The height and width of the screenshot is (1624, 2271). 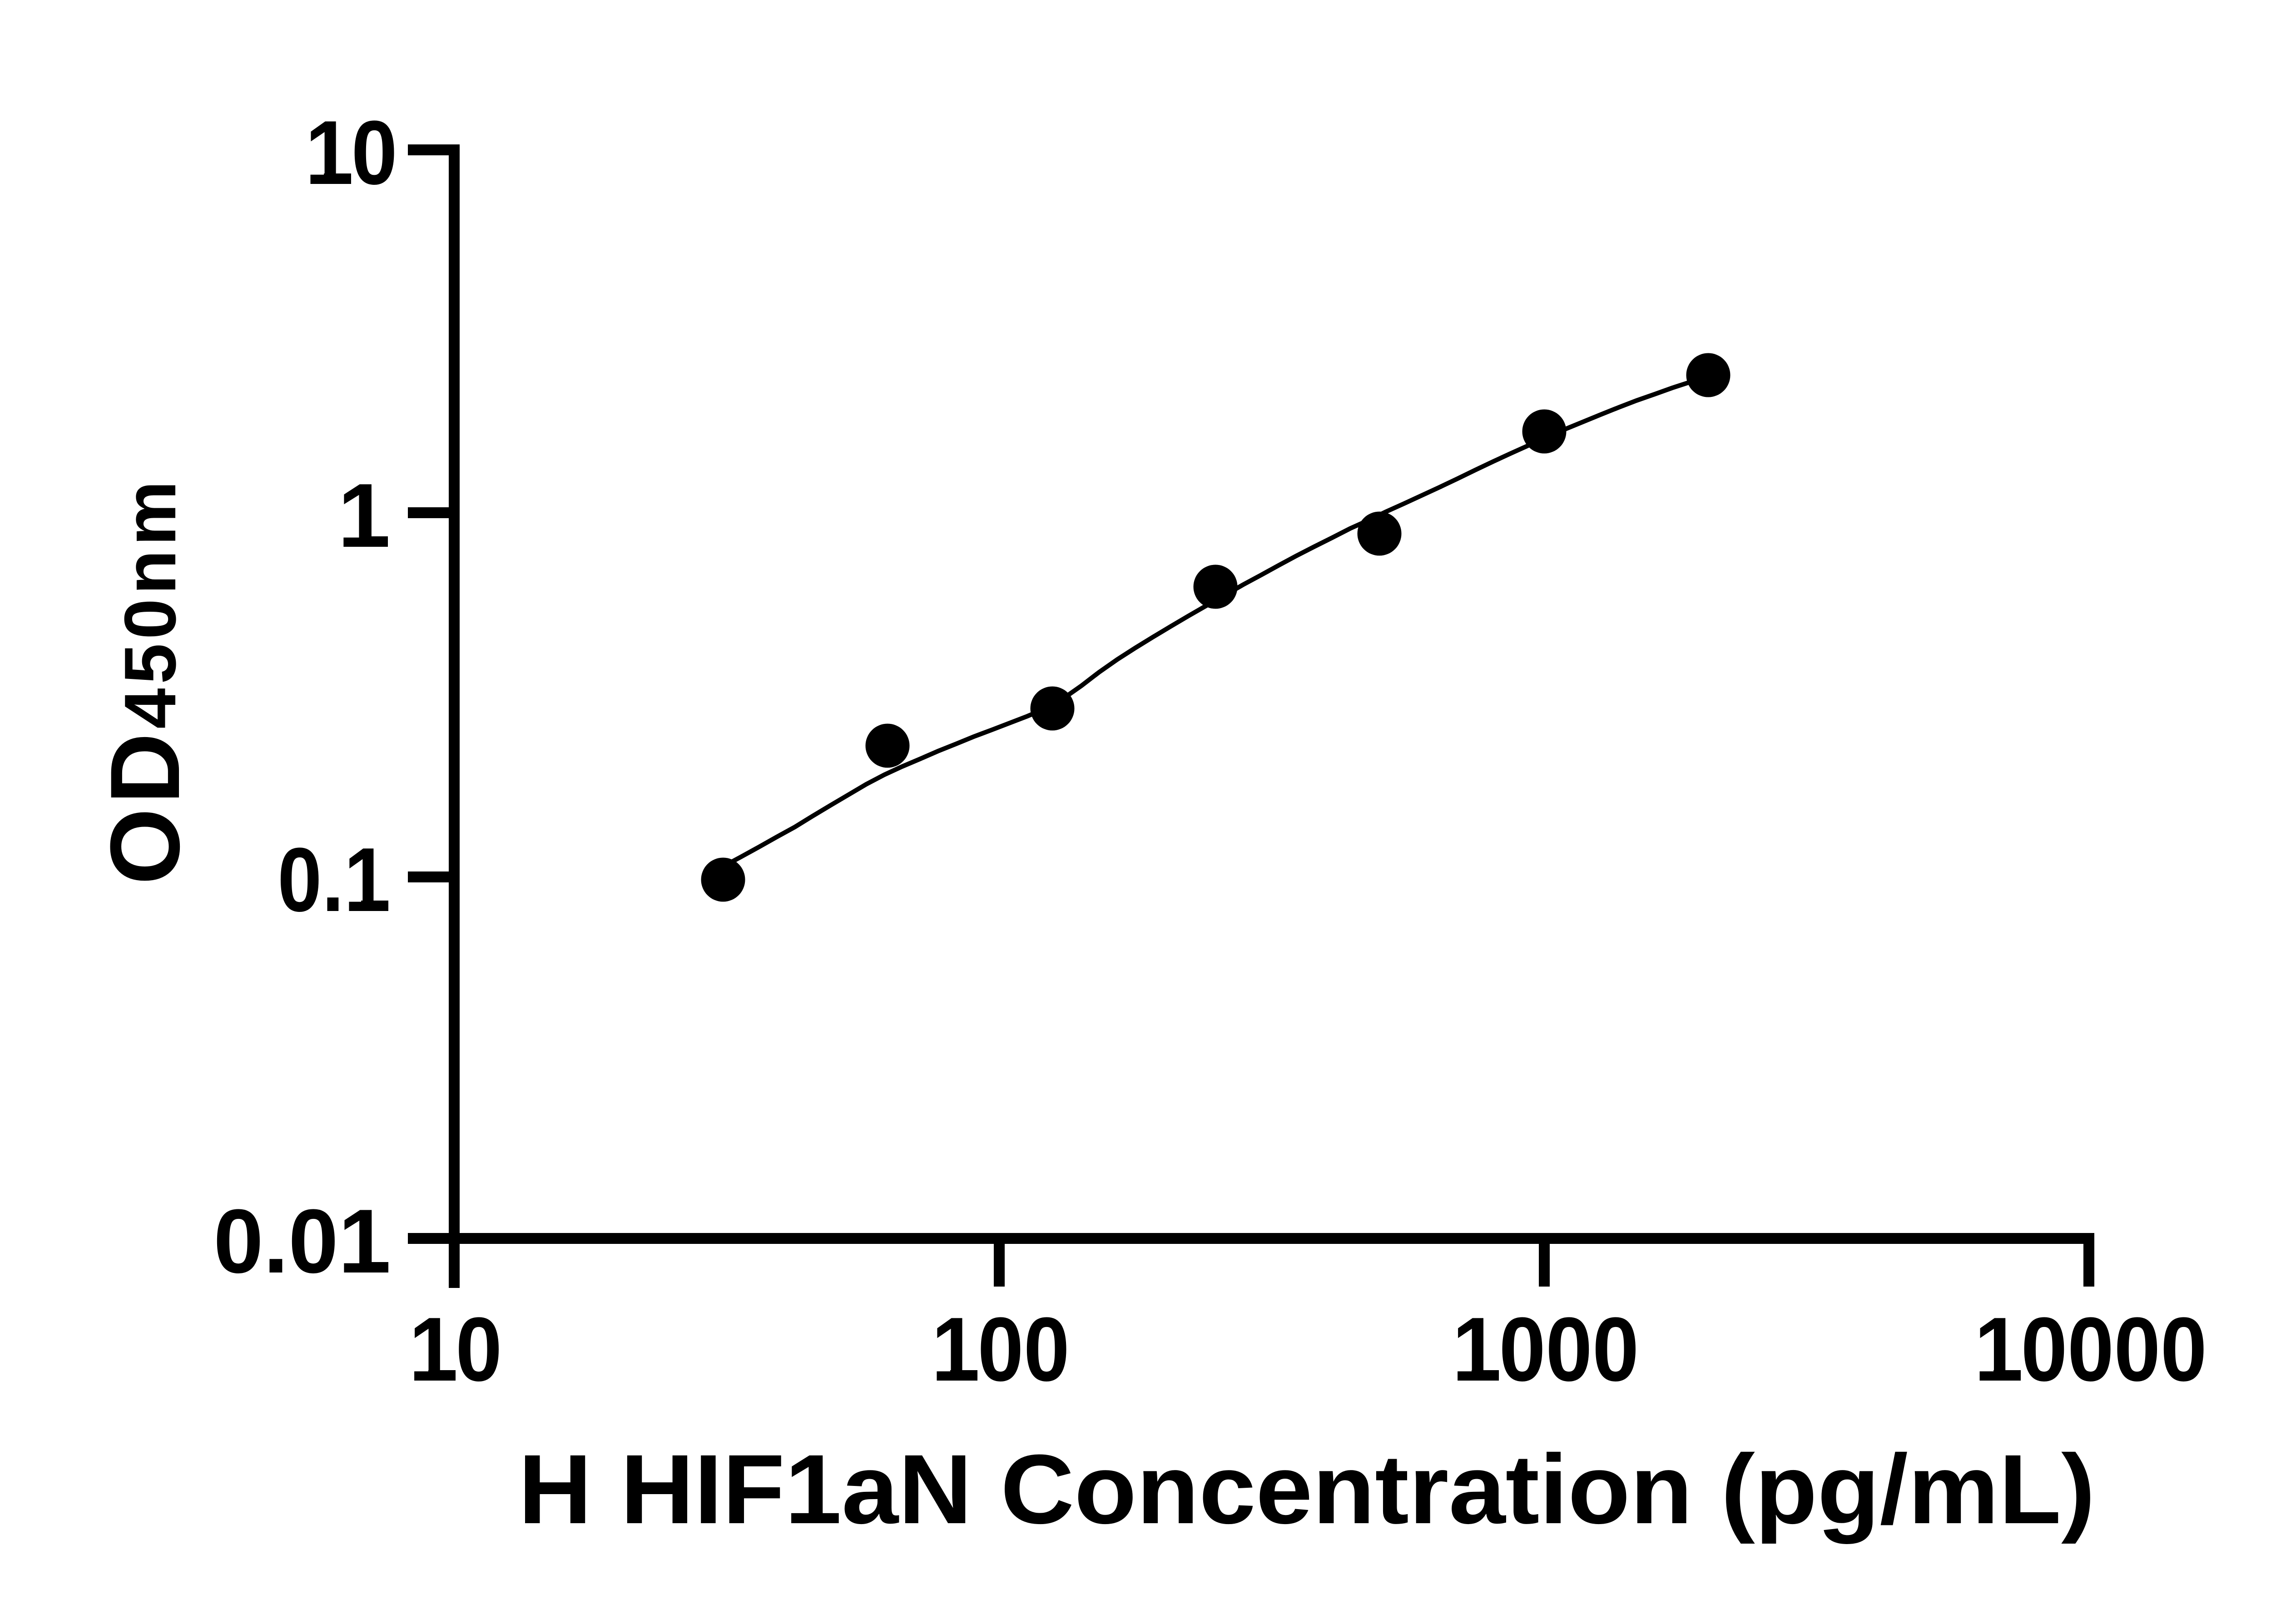 What do you see at coordinates (1546, 1349) in the screenshot?
I see `svg-text: 1000` at bounding box center [1546, 1349].